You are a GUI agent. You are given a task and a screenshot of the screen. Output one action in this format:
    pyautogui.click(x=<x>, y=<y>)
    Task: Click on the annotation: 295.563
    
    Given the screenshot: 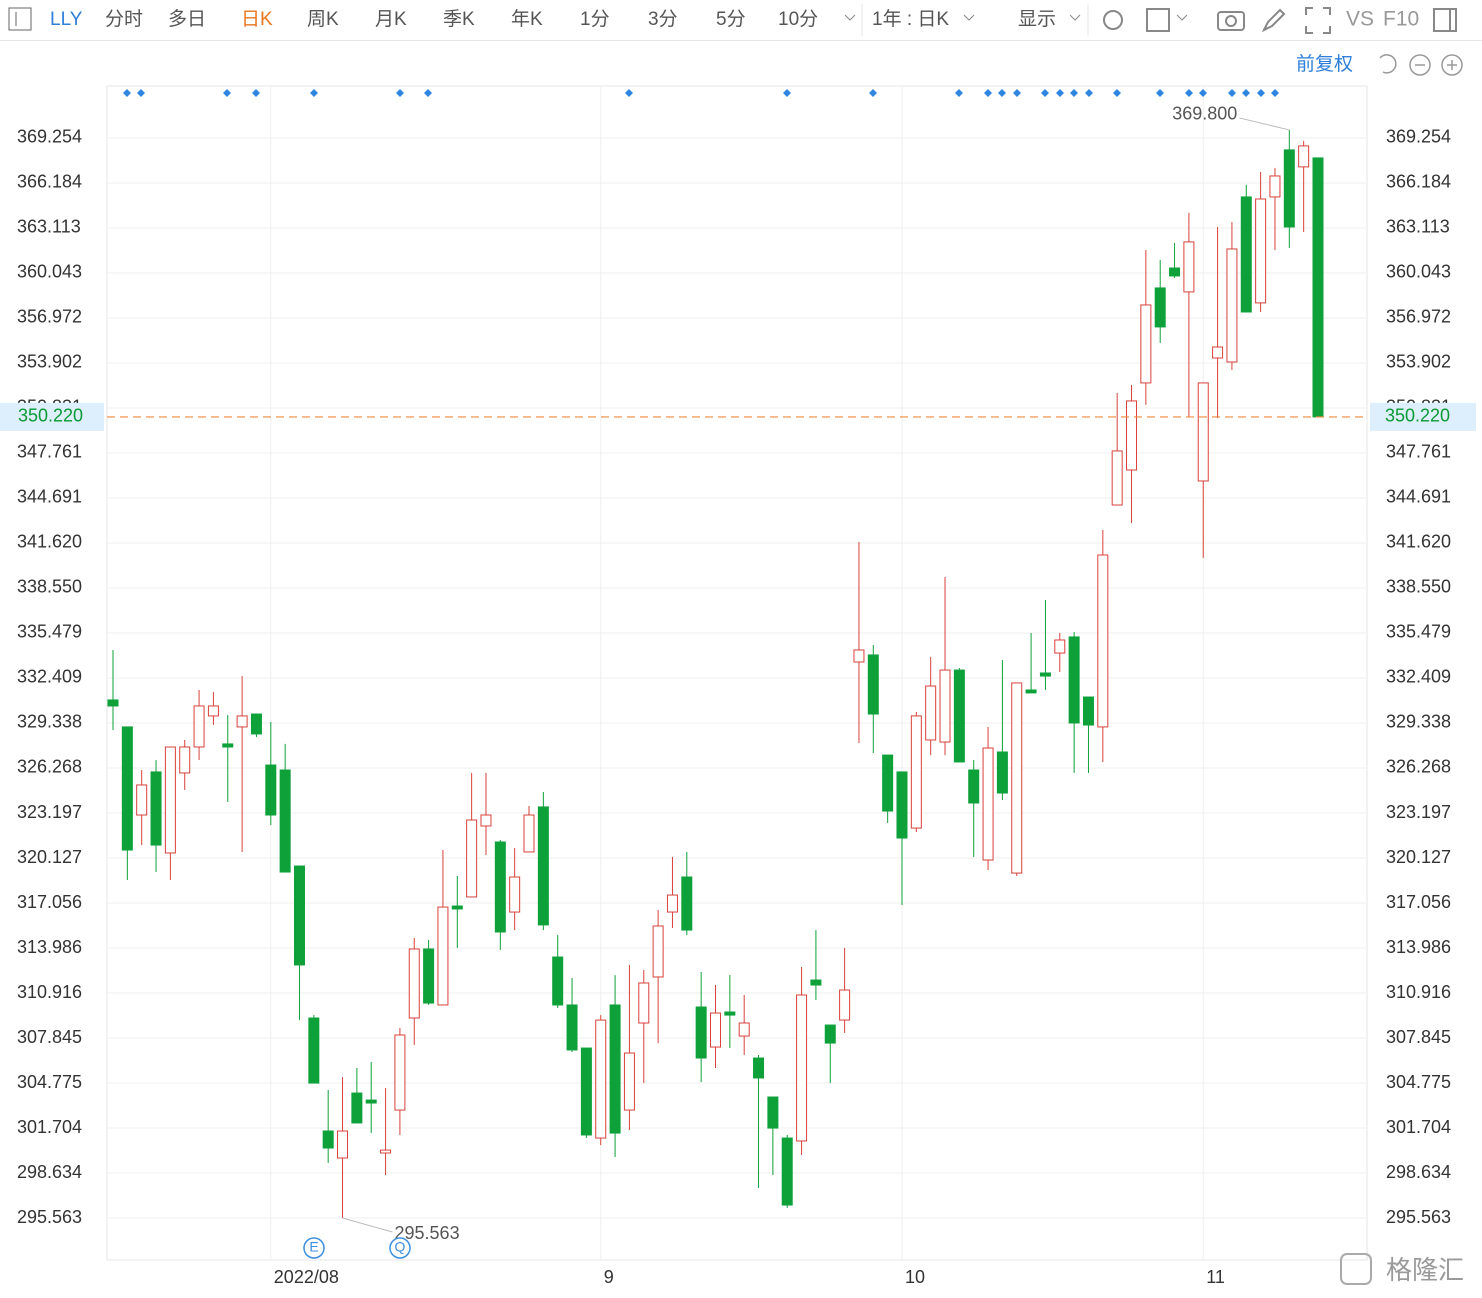 What is the action you would take?
    pyautogui.click(x=427, y=1233)
    